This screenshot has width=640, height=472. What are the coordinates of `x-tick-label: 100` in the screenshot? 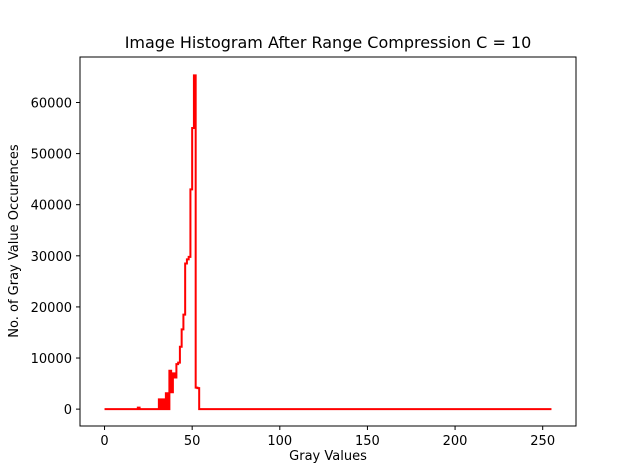 It's located at (279, 441).